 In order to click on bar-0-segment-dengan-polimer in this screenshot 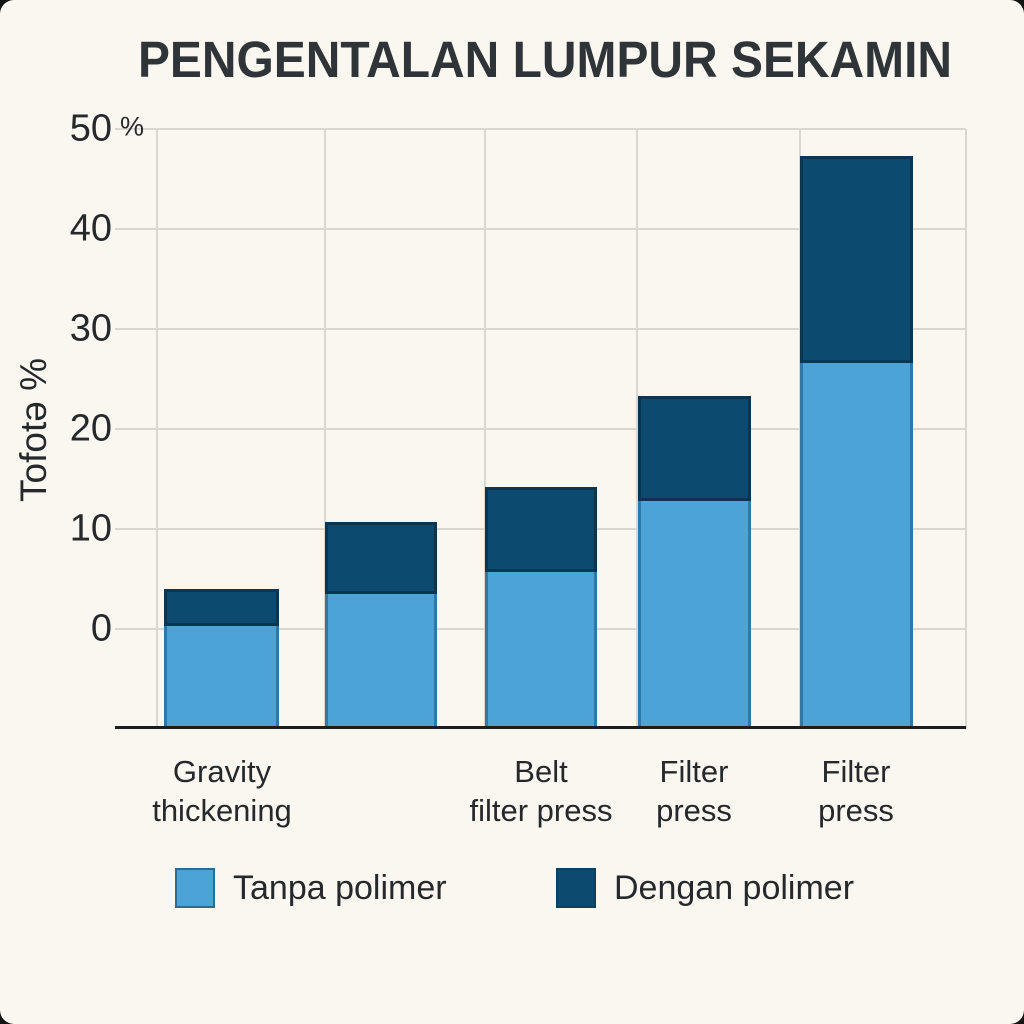, I will do `click(221, 607)`.